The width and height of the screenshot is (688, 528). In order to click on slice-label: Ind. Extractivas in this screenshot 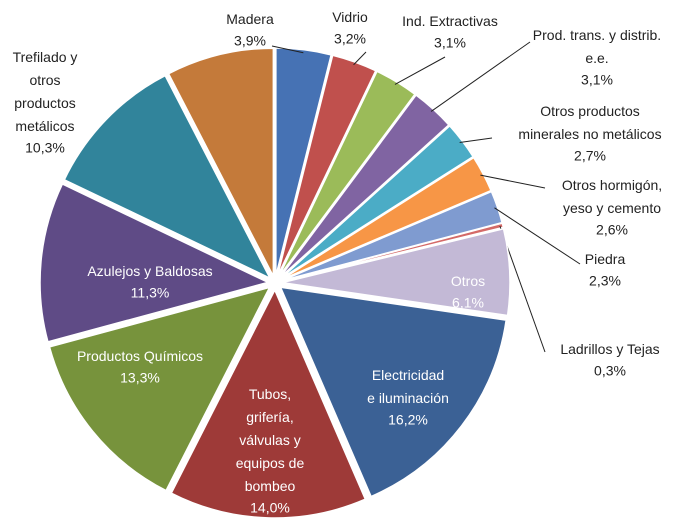, I will do `click(450, 21)`.